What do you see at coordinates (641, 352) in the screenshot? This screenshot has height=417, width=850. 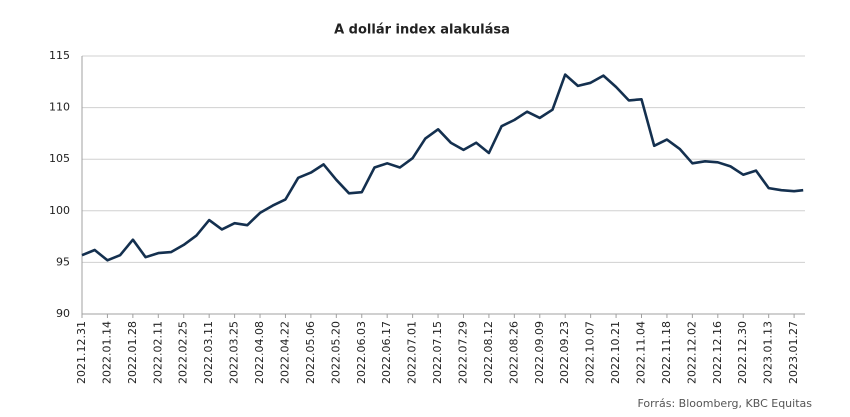 I see `x-tick-label: 2022.11.04` at bounding box center [641, 352].